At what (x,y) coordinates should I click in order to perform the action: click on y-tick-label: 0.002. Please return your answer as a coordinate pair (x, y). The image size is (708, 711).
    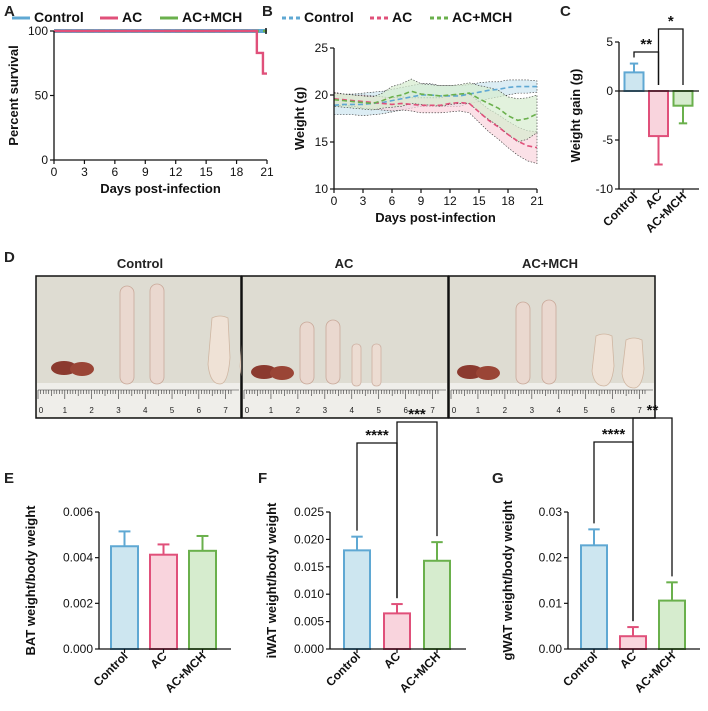
    Looking at the image, I should click on (78, 603).